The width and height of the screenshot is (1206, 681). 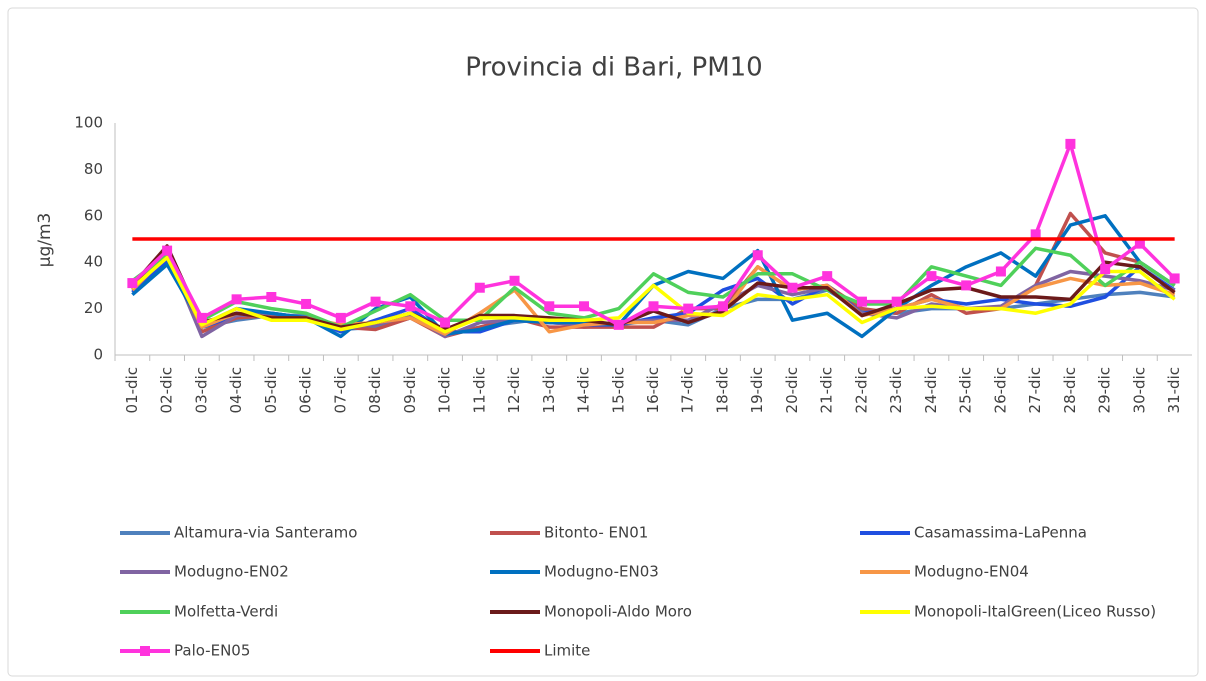 What do you see at coordinates (93, 169) in the screenshot?
I see `y-tick-label: 80` at bounding box center [93, 169].